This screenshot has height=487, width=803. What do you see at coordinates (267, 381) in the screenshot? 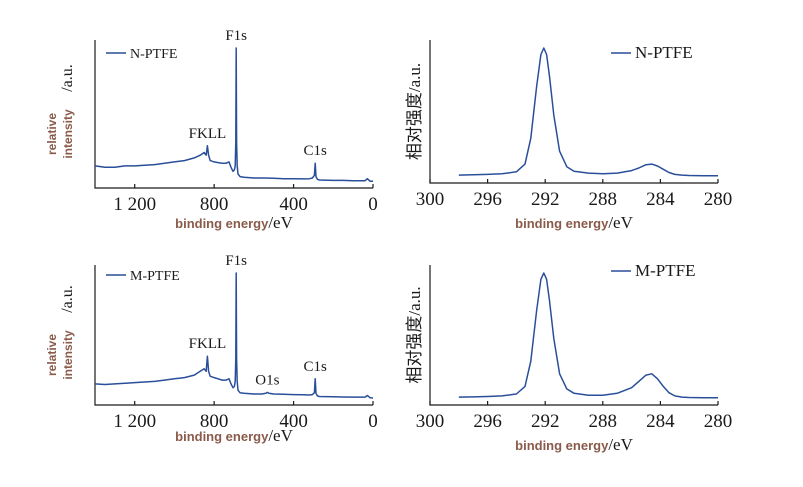
I see `peak-label-o1s: O1s` at bounding box center [267, 381].